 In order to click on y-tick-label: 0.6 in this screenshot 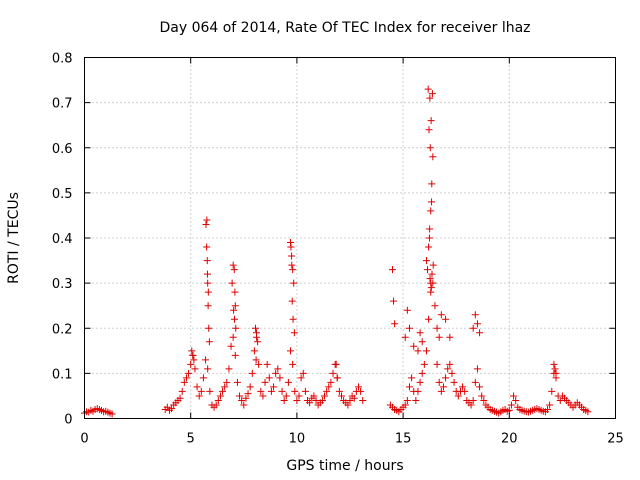, I will do `click(62, 149)`.